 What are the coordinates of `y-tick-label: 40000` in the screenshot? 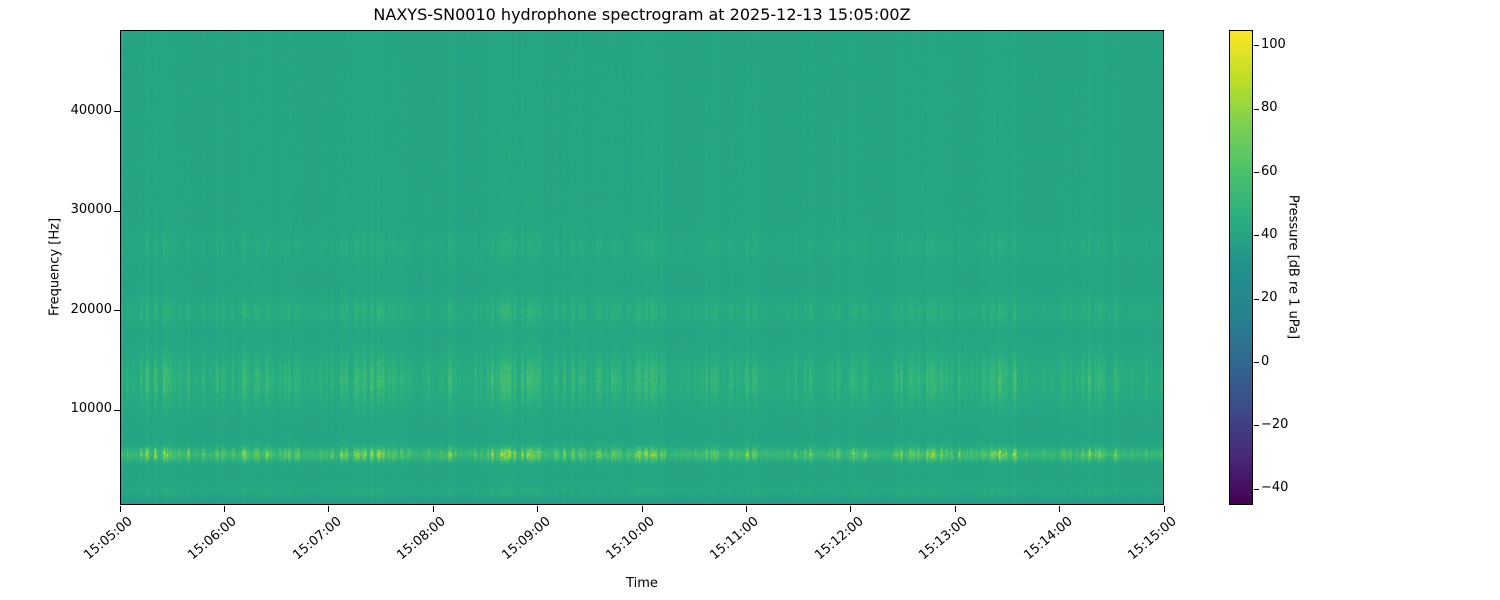 It's located at (91, 110).